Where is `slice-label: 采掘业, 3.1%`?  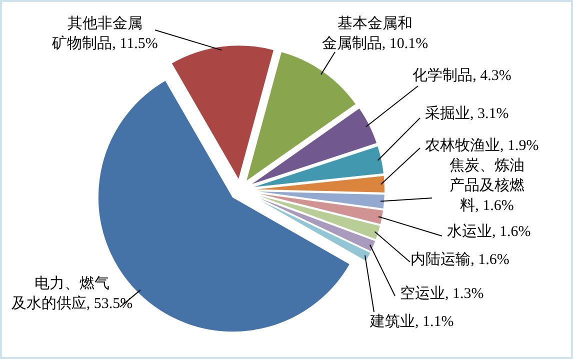
slice-label: 采掘业, 3.1% is located at coordinates (467, 114).